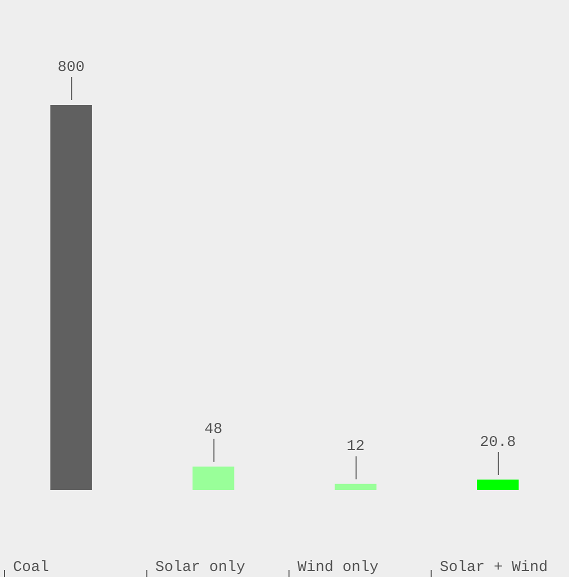 This screenshot has width=569, height=577. Describe the element at coordinates (200, 567) in the screenshot. I see `x-tick-label: Solar only` at that location.